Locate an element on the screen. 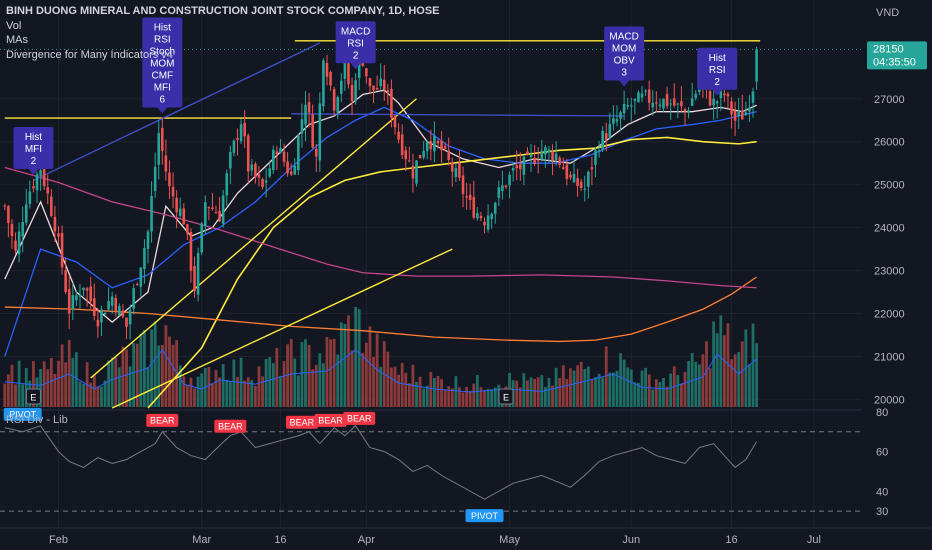 The width and height of the screenshot is (932, 550). price-tick-label: 27000 is located at coordinates (889, 100).